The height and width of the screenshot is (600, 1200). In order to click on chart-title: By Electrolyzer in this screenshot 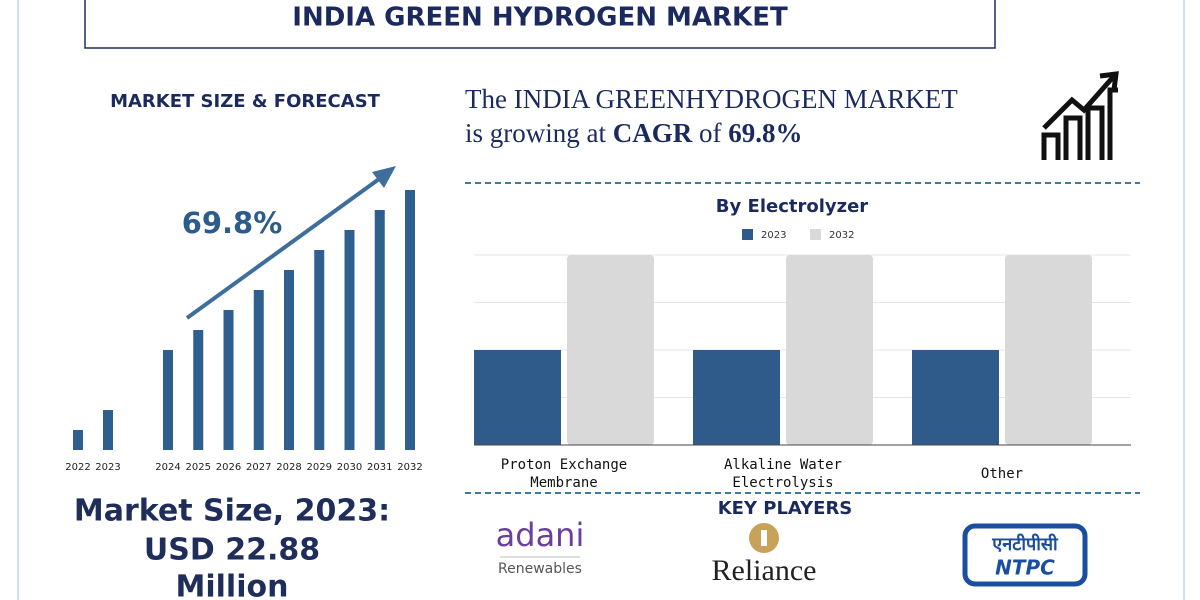, I will do `click(792, 206)`.